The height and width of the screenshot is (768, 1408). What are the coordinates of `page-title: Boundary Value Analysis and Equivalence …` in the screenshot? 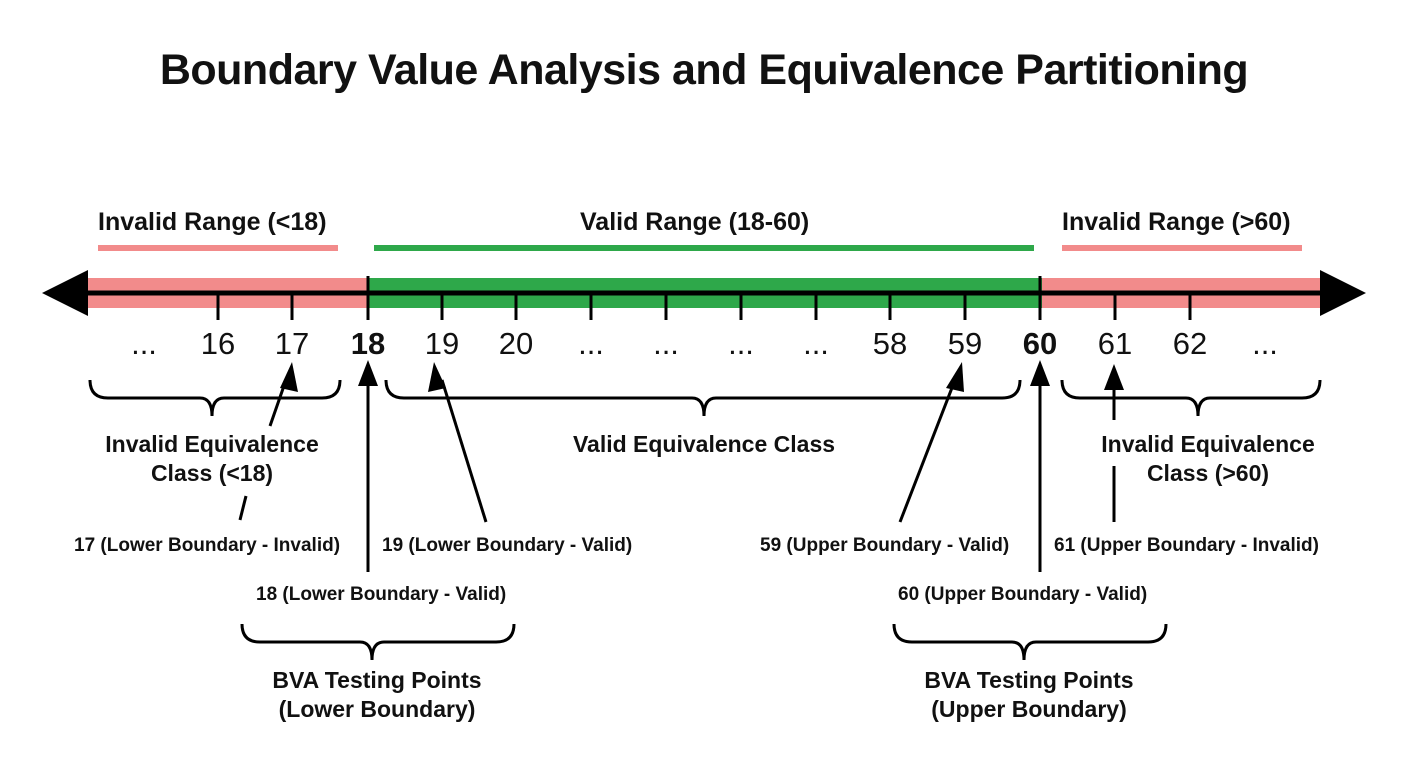 It's located at (704, 70).